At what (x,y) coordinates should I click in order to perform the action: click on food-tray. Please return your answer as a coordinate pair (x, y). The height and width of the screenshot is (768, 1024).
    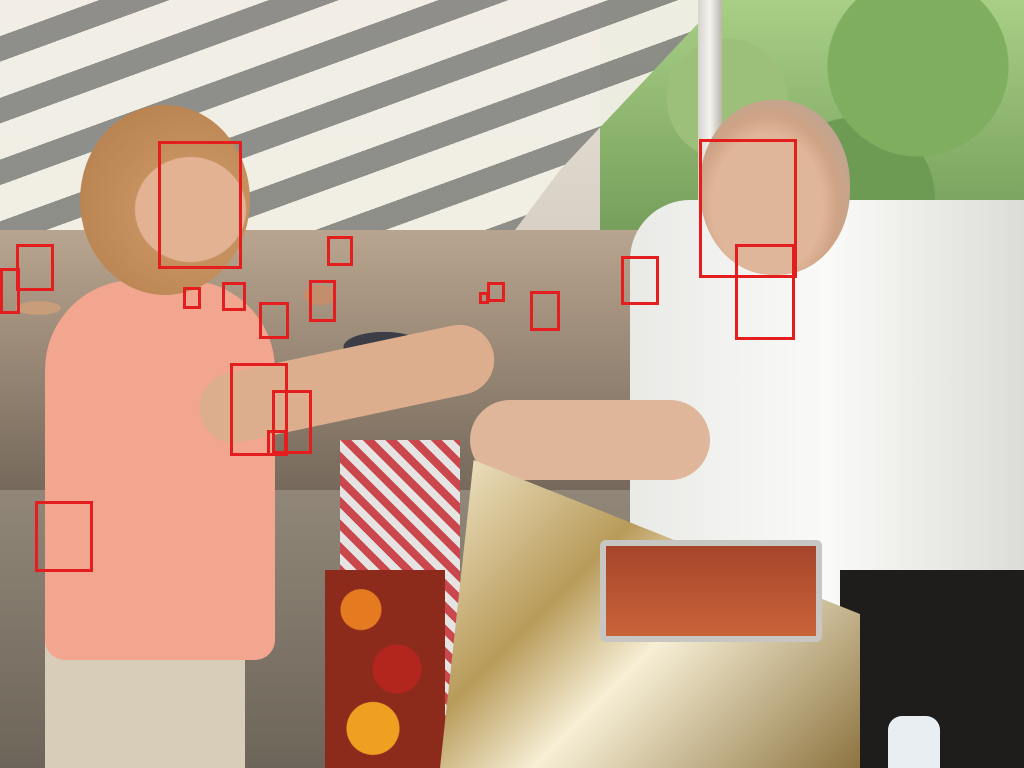
    Looking at the image, I should click on (711, 591).